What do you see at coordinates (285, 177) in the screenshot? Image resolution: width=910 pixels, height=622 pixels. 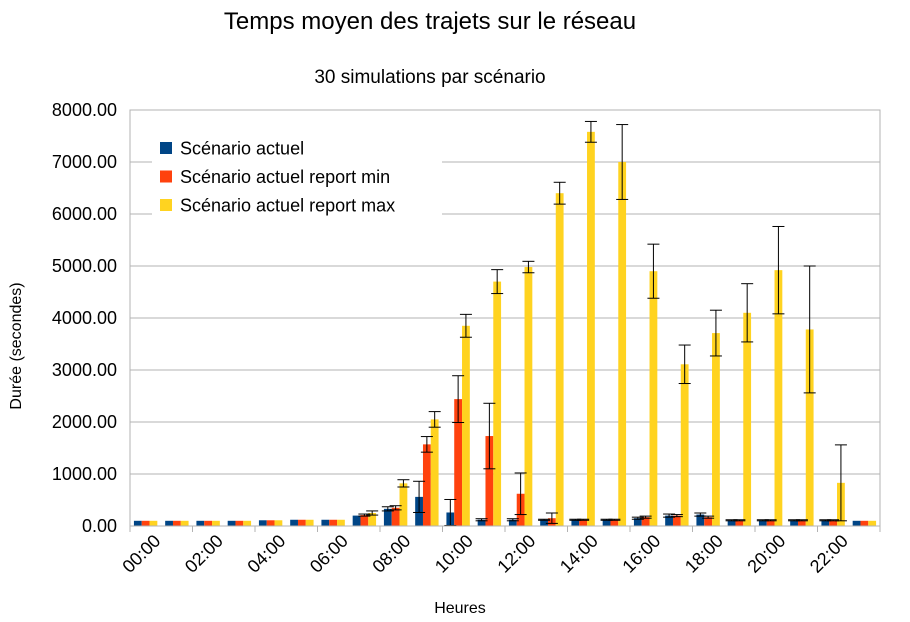 I see `legend-label: Scénario actuel report min` at bounding box center [285, 177].